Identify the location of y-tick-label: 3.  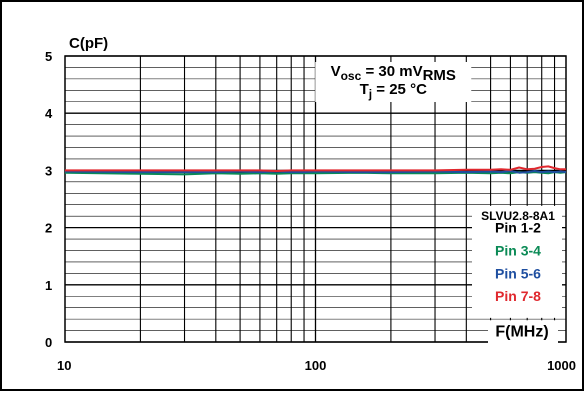
(48, 170).